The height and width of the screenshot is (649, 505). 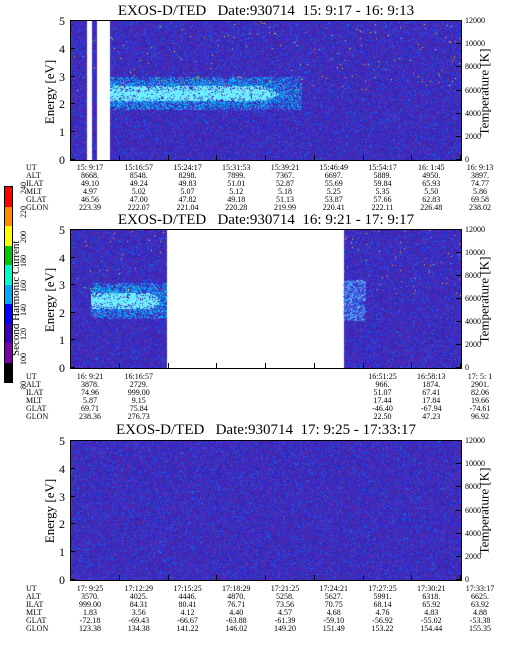 What do you see at coordinates (480, 628) in the screenshot?
I see `orbit-value: 155.35` at bounding box center [480, 628].